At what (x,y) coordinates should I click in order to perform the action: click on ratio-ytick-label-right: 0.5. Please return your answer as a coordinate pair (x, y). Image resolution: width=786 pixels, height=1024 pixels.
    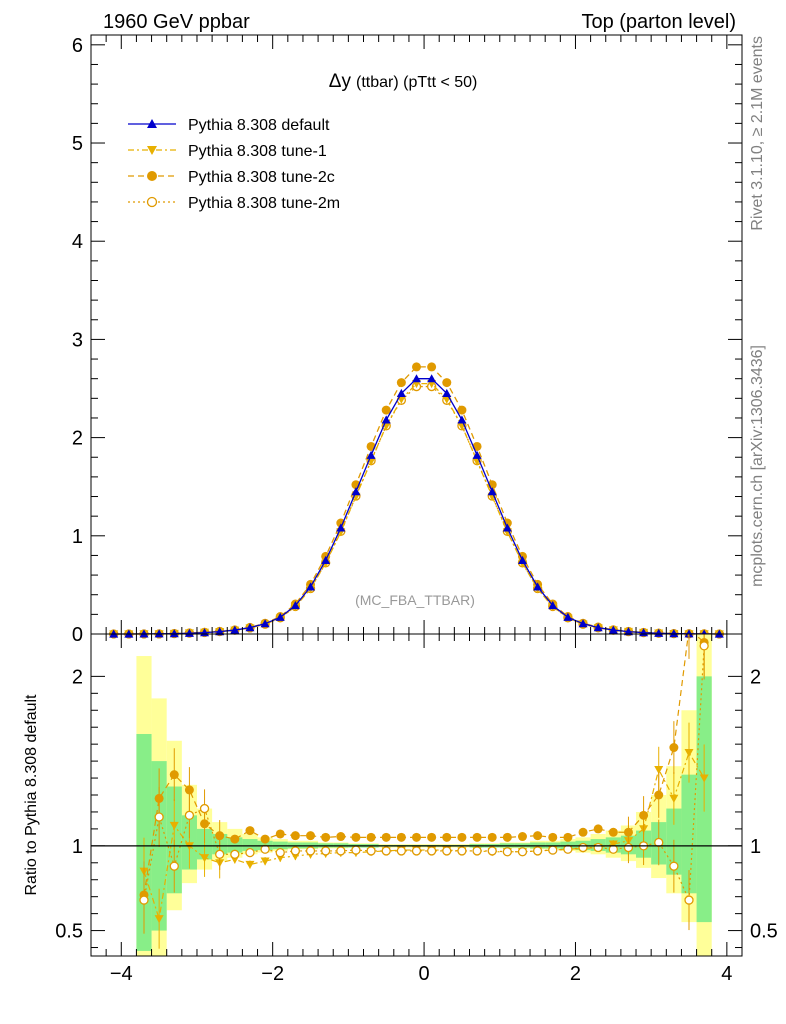
    Looking at the image, I should click on (764, 932).